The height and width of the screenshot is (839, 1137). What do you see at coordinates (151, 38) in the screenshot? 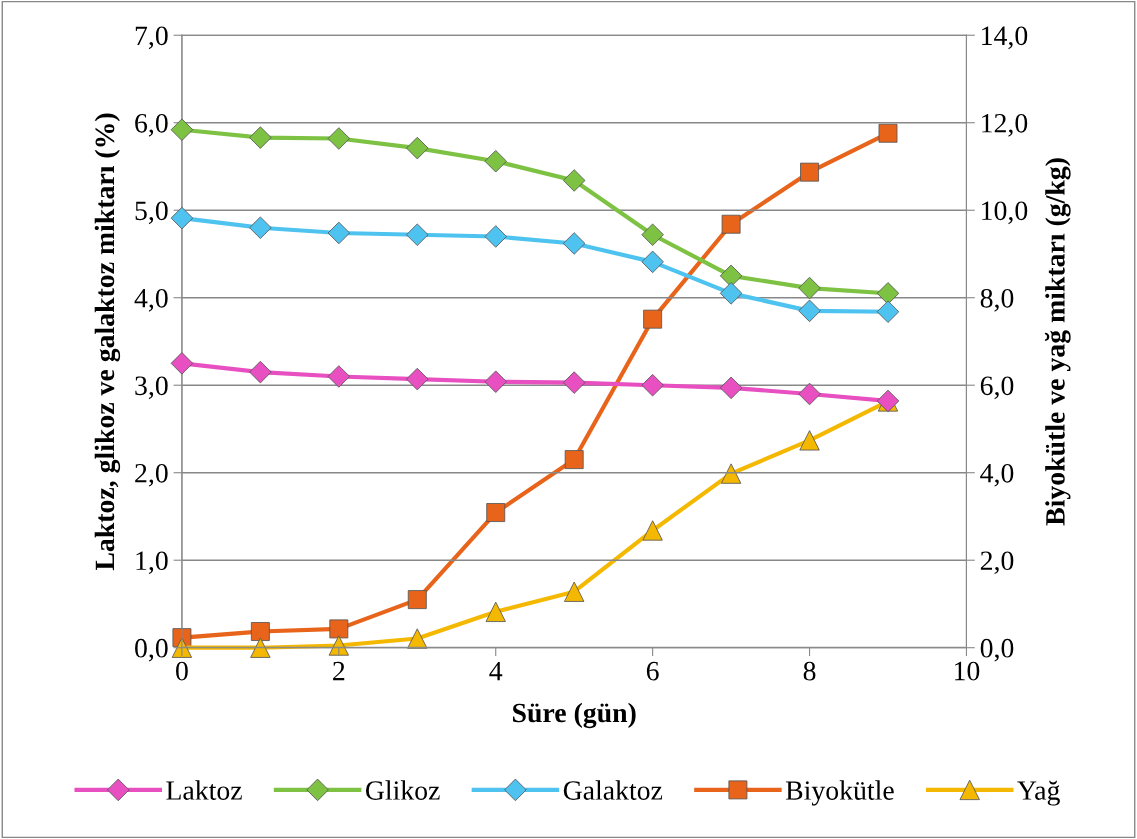
I see `y-tick-label: 7,0` at bounding box center [151, 38].